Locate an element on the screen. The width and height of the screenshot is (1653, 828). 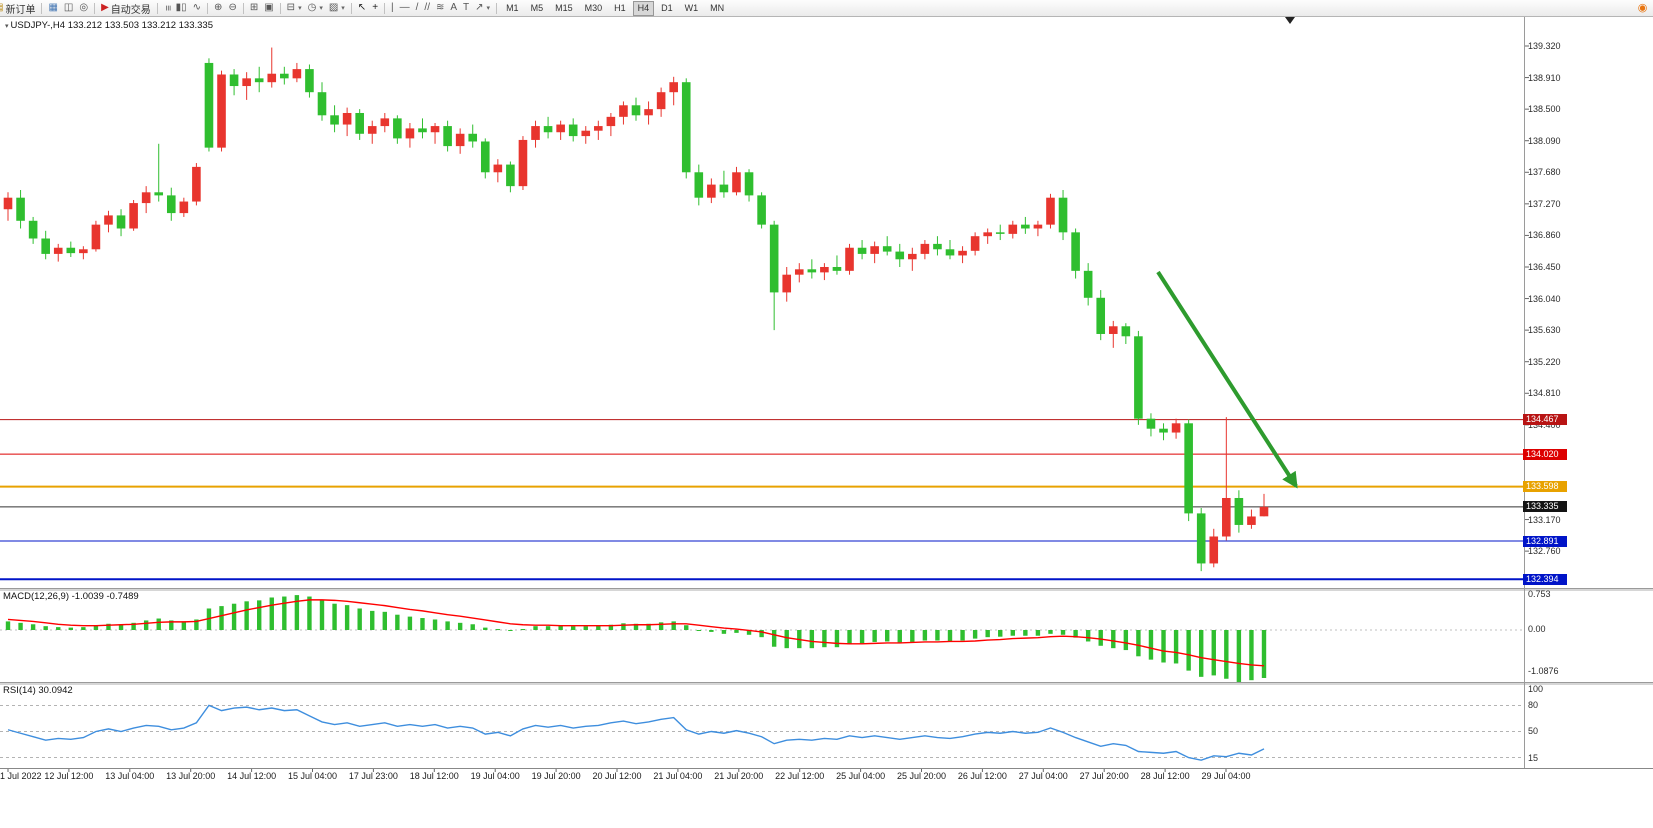
vertical-line-icon: | is located at coordinates (392, 7).